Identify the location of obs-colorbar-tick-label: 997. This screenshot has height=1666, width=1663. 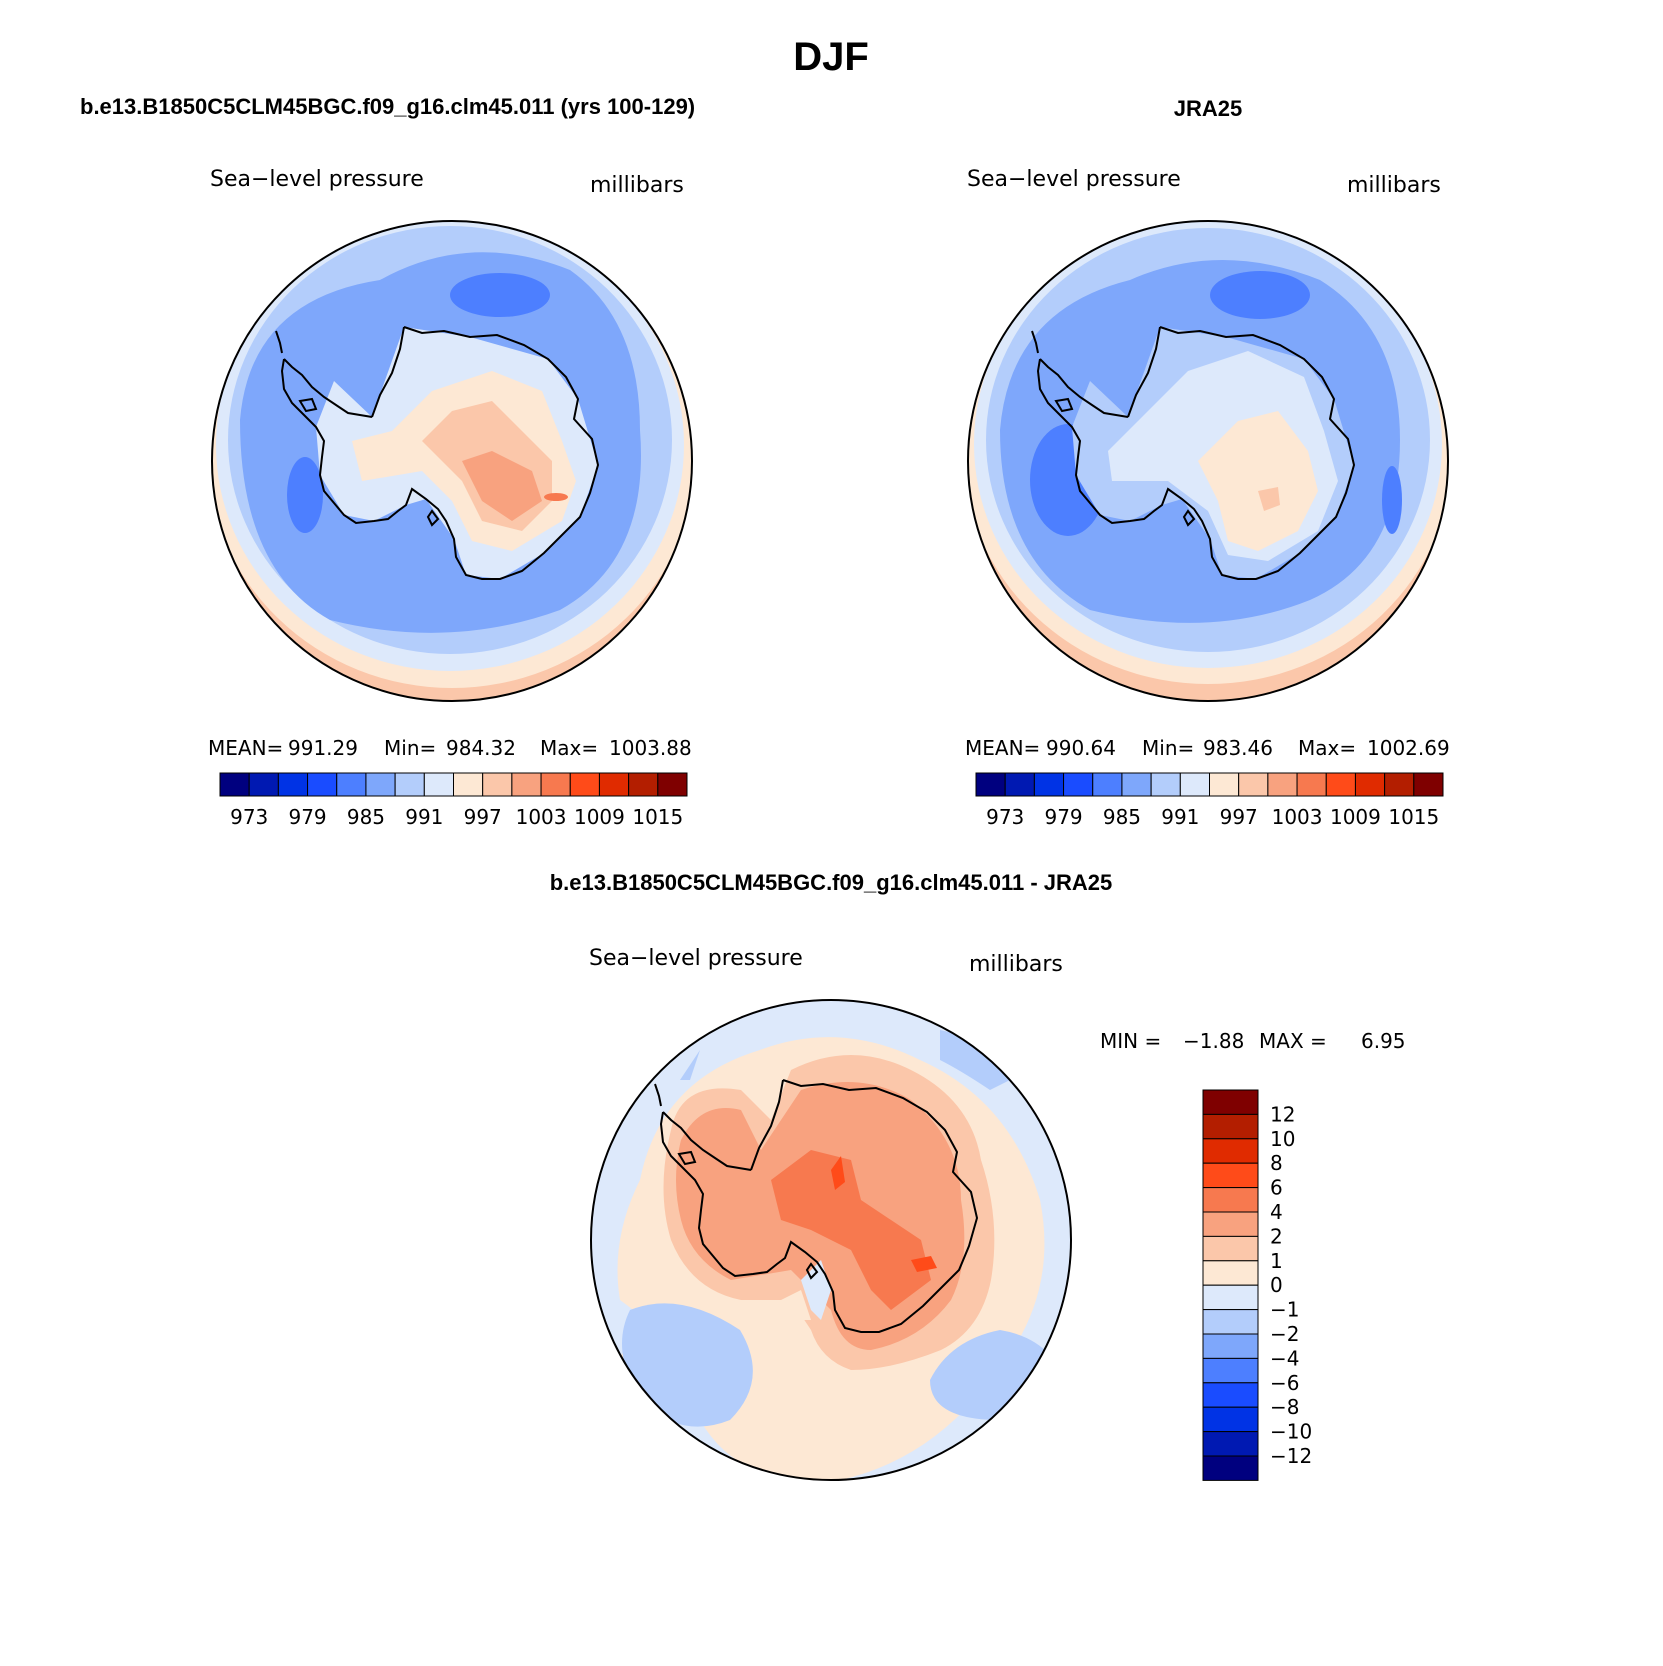
(1239, 817).